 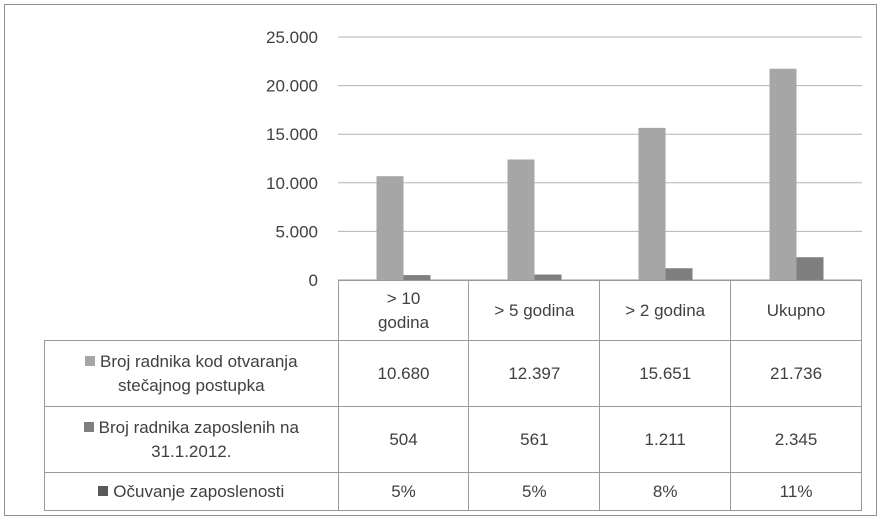 What do you see at coordinates (292, 183) in the screenshot?
I see `y-tick-label: 10.000` at bounding box center [292, 183].